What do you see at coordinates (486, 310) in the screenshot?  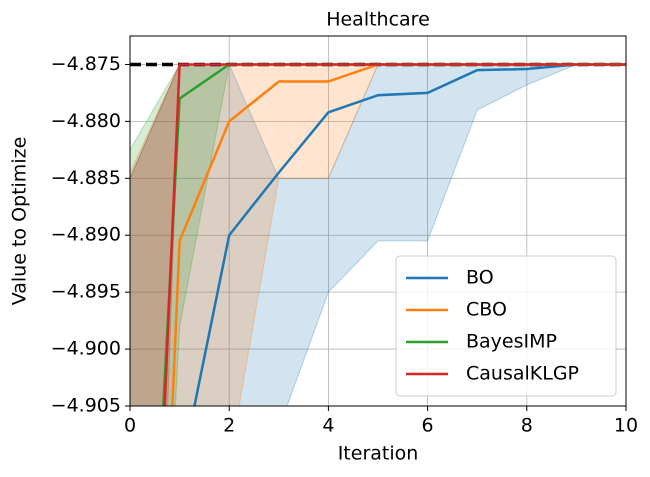 I see `legend-label: CBO` at bounding box center [486, 310].